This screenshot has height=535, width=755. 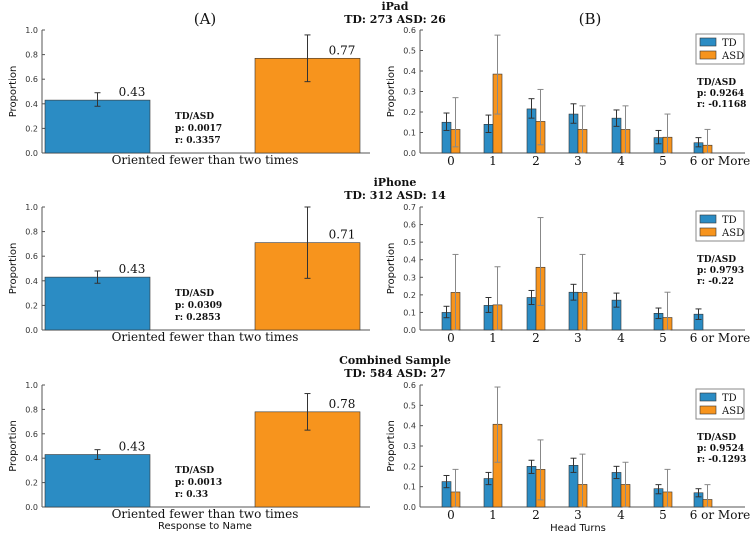 I want to click on stats-p: p: 0.9264, so click(x=720, y=94).